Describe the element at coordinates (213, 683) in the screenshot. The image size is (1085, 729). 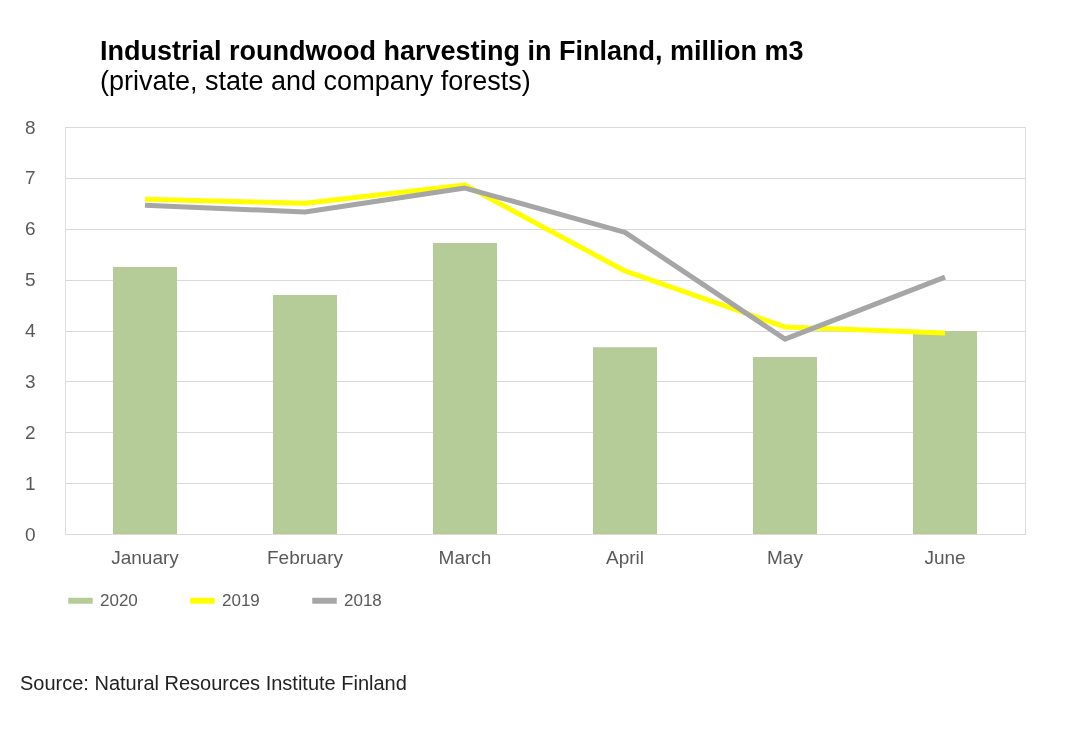
I see `source-note: Source: Natural Resources Institute Finland` at that location.